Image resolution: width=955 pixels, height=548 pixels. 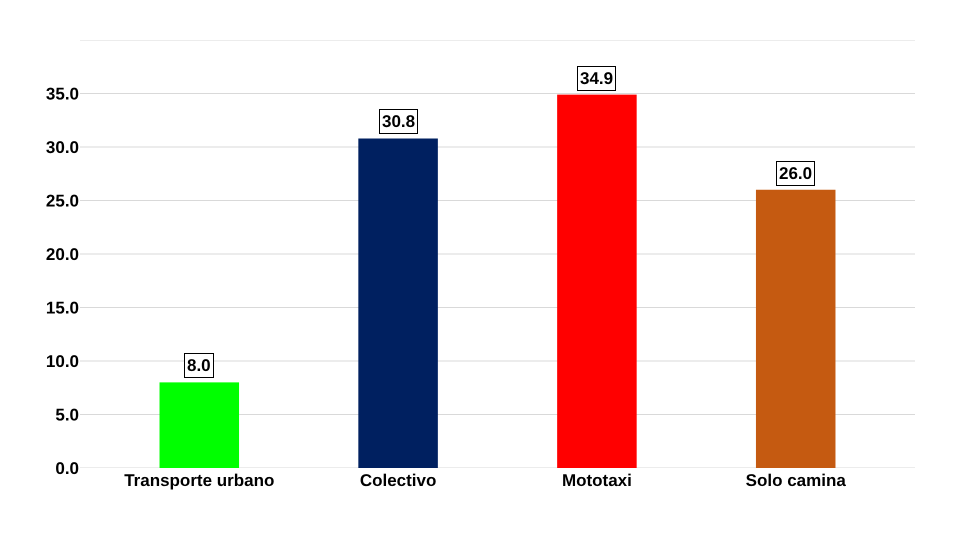 What do you see at coordinates (199, 480) in the screenshot?
I see `x-tick-label: Transporte urbano` at bounding box center [199, 480].